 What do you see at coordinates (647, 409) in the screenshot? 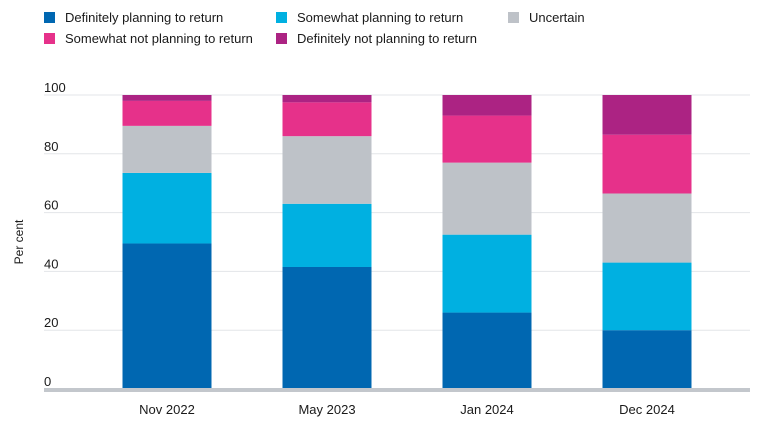
I see `x-tick-label: Dec 2024` at bounding box center [647, 409].